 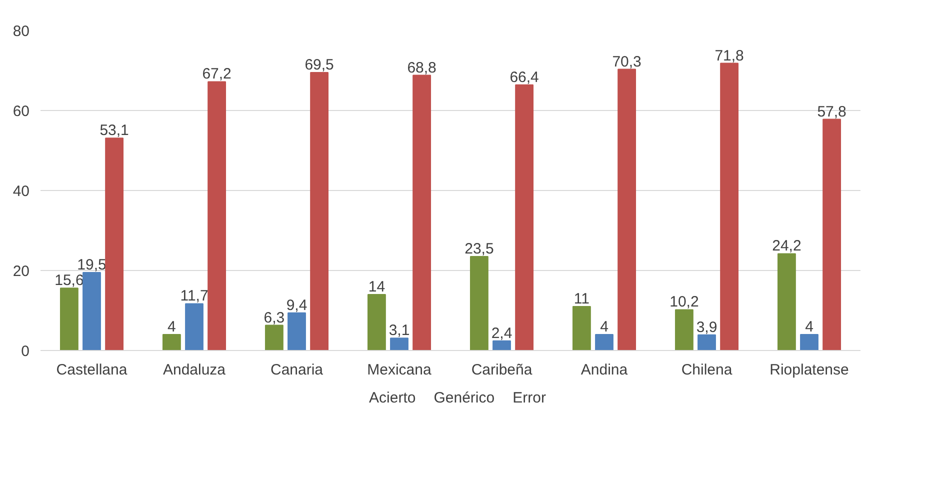 What do you see at coordinates (21, 31) in the screenshot?
I see `y-tick-label: 80` at bounding box center [21, 31].